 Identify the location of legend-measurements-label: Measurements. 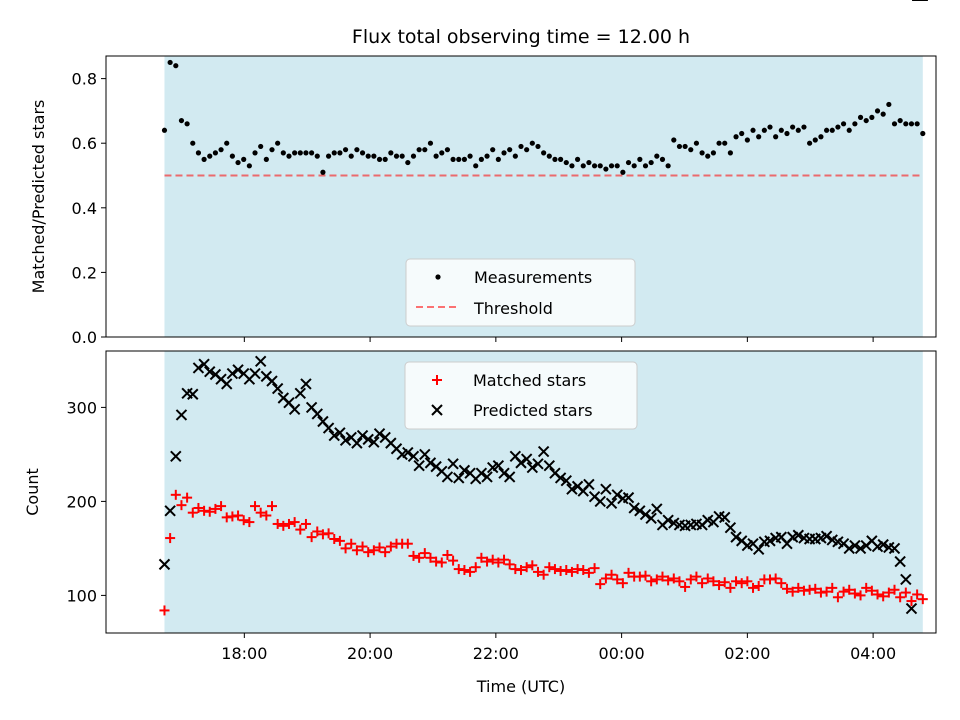
(533, 277).